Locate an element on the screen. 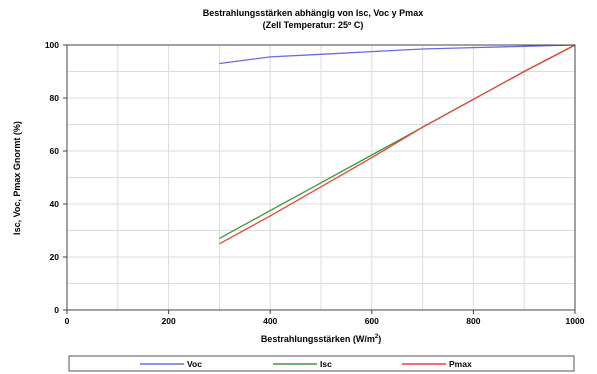 The image size is (597, 374). y-tick-label: 40 is located at coordinates (55, 204).